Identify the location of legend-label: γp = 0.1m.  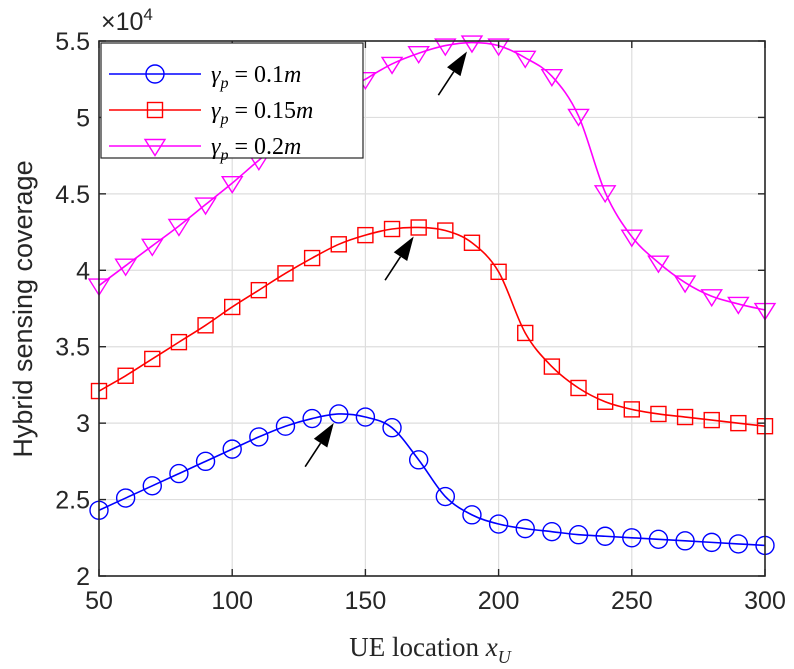
(256, 77).